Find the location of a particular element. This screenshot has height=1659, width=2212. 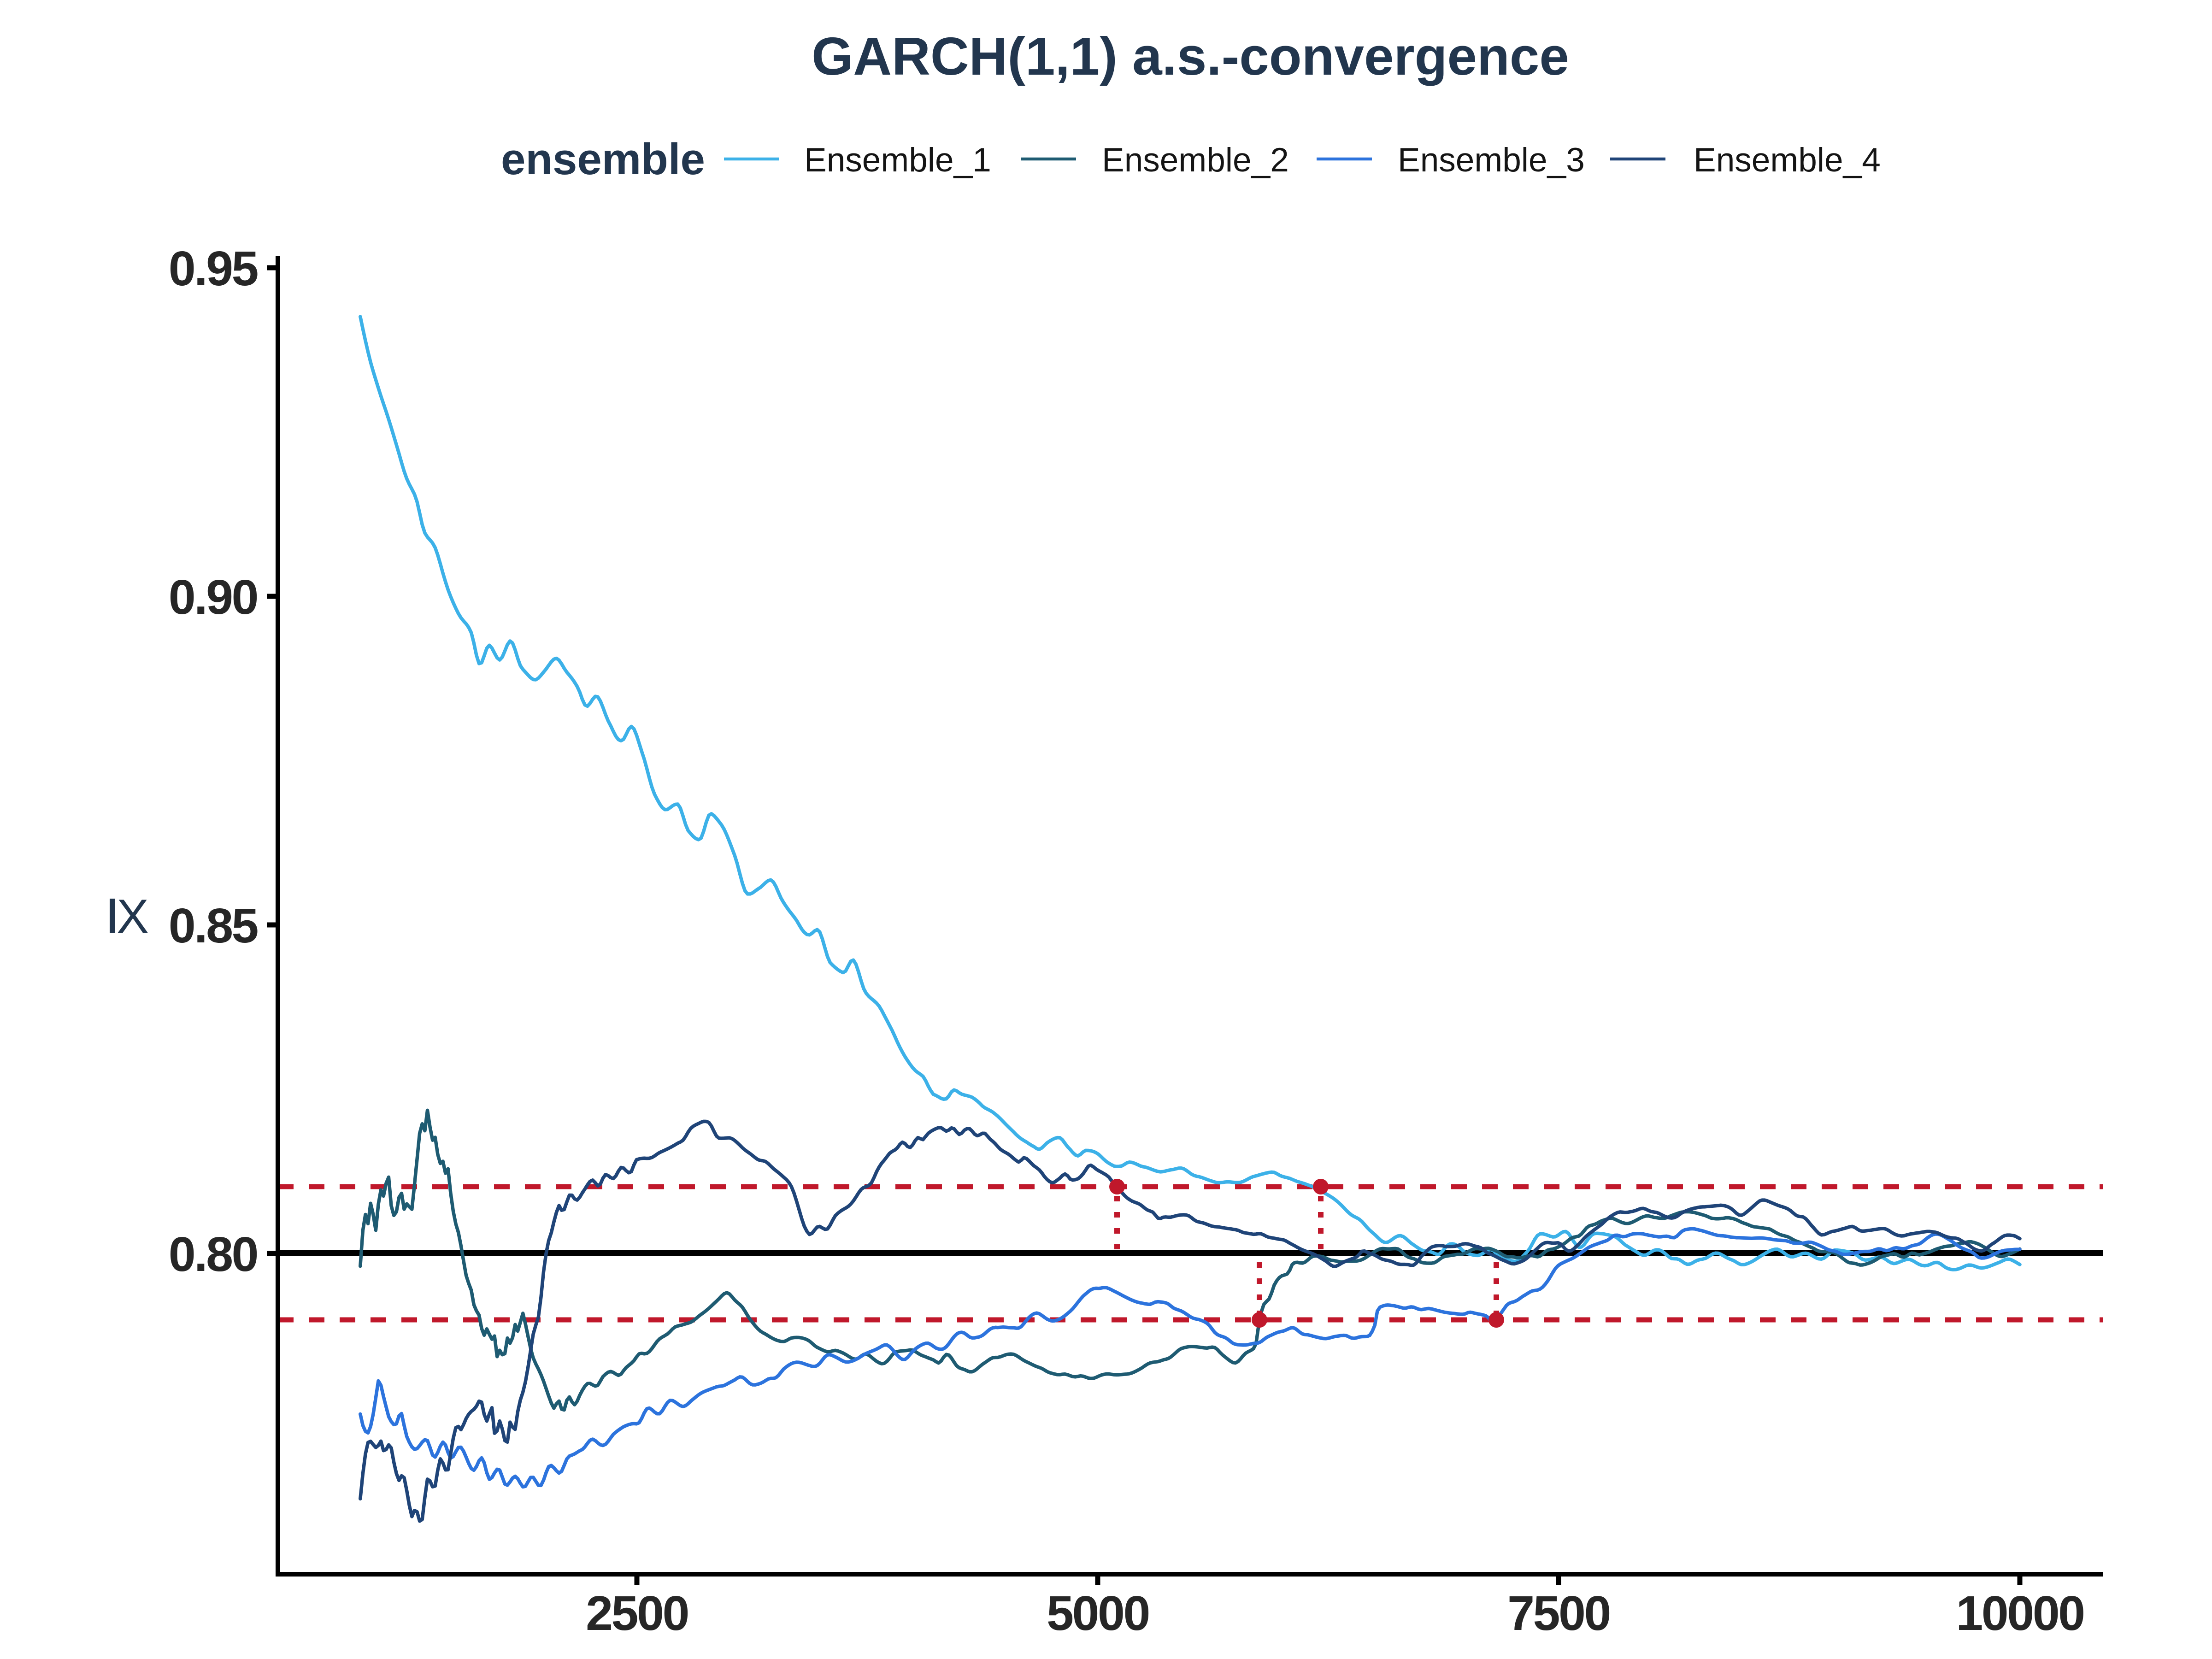

svg-text: 7500 is located at coordinates (1558, 1613).